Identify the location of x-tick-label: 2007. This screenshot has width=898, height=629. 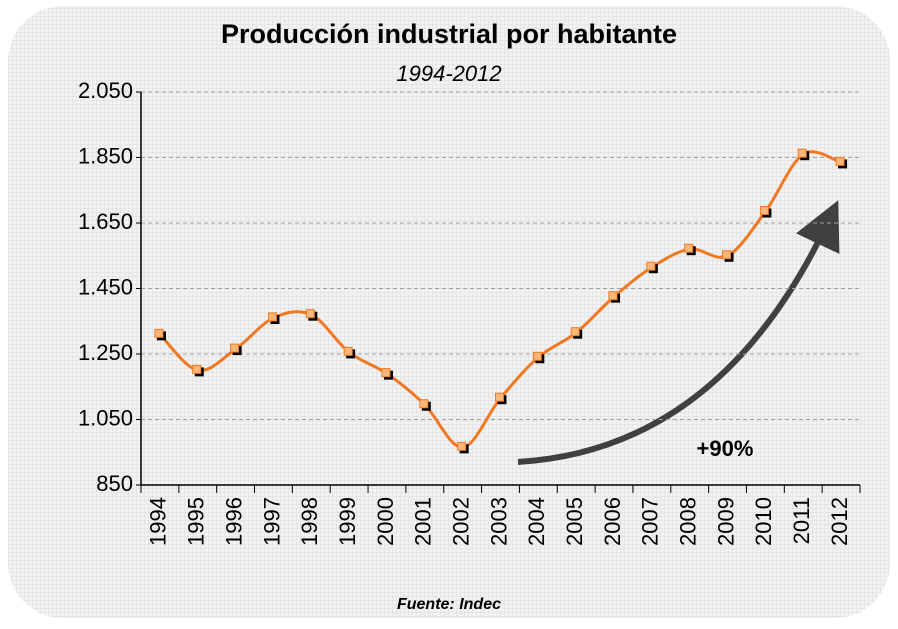
(650, 521).